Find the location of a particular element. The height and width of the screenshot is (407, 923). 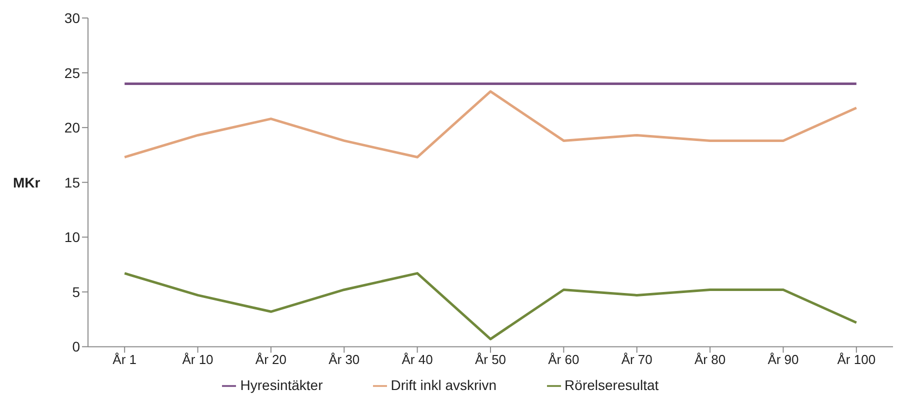

x-tick-label: År 90 is located at coordinates (783, 359).